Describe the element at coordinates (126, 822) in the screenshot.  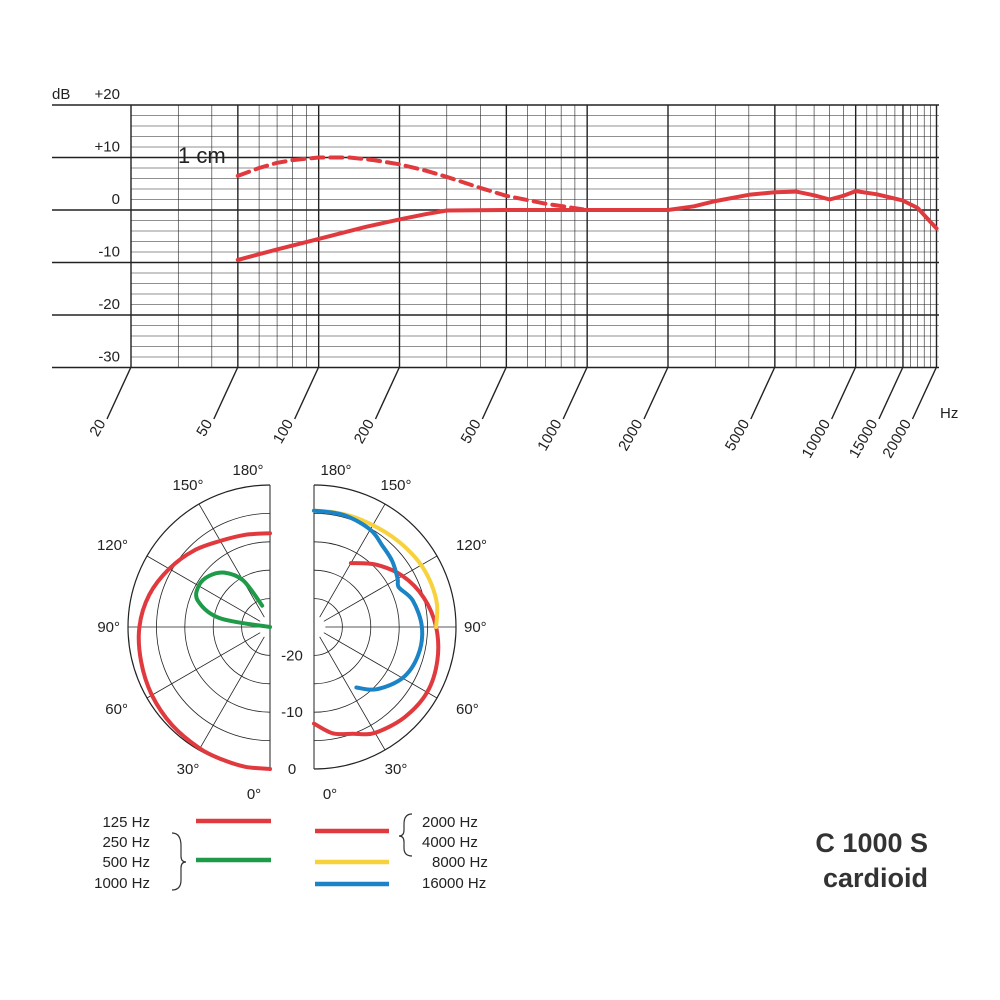
I see `legend-label-125hz: 125 Hz` at that location.